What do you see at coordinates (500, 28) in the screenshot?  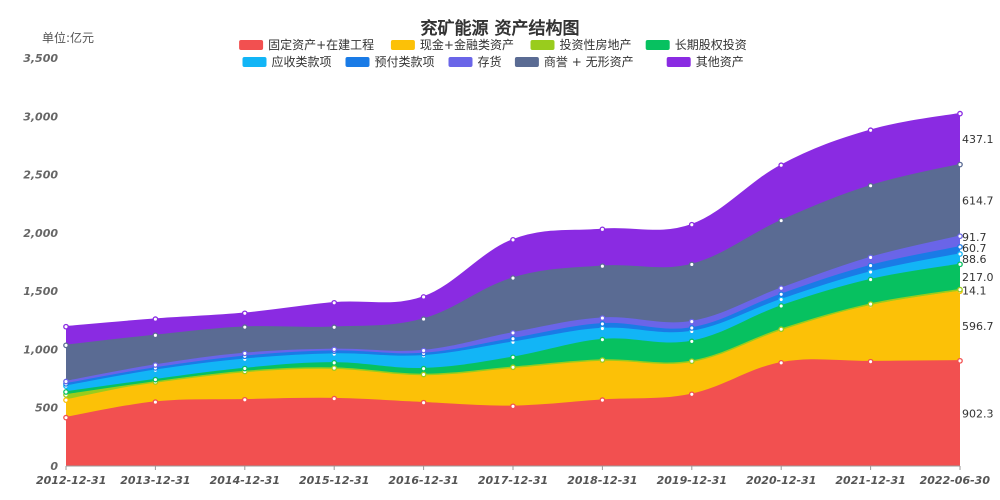 I see `chart-title: 兖矿能源 资产结构图` at bounding box center [500, 28].